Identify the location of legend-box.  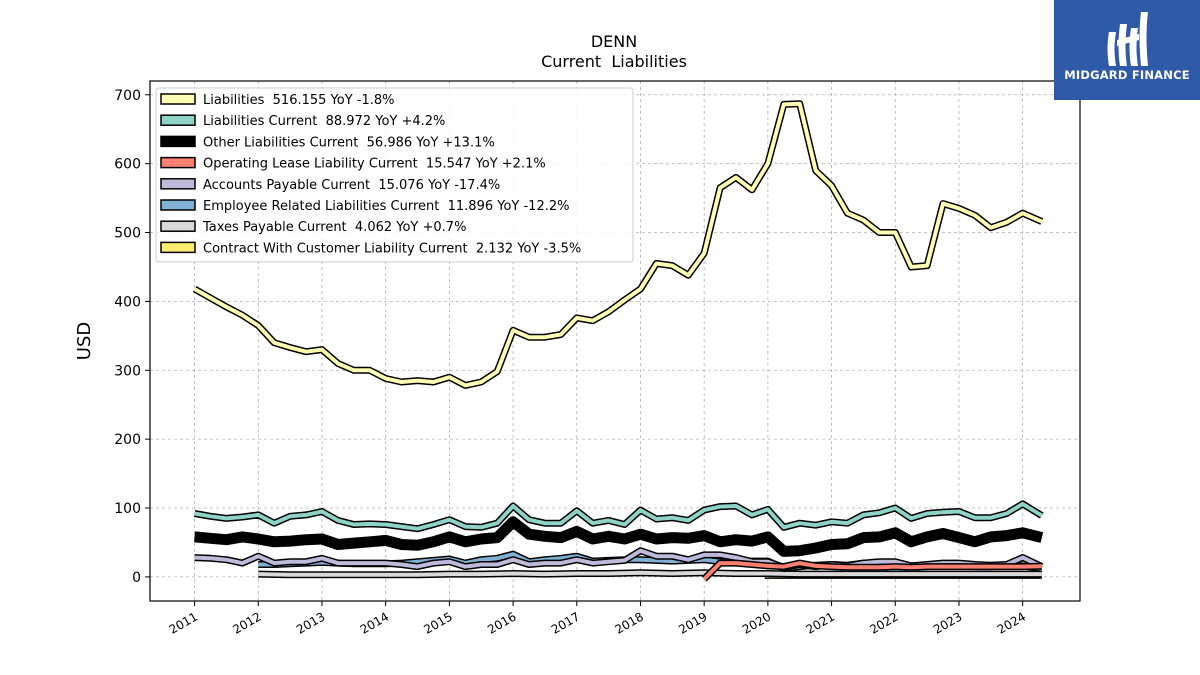
(394, 175).